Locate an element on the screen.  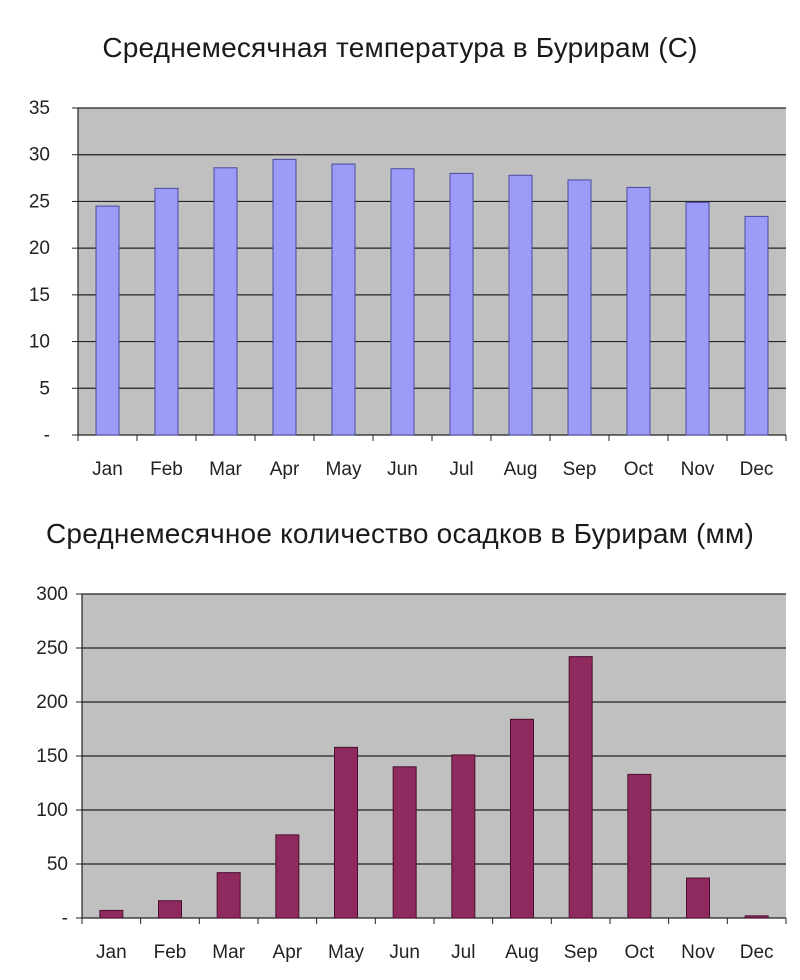
temperature-bar-sep is located at coordinates (579, 307).